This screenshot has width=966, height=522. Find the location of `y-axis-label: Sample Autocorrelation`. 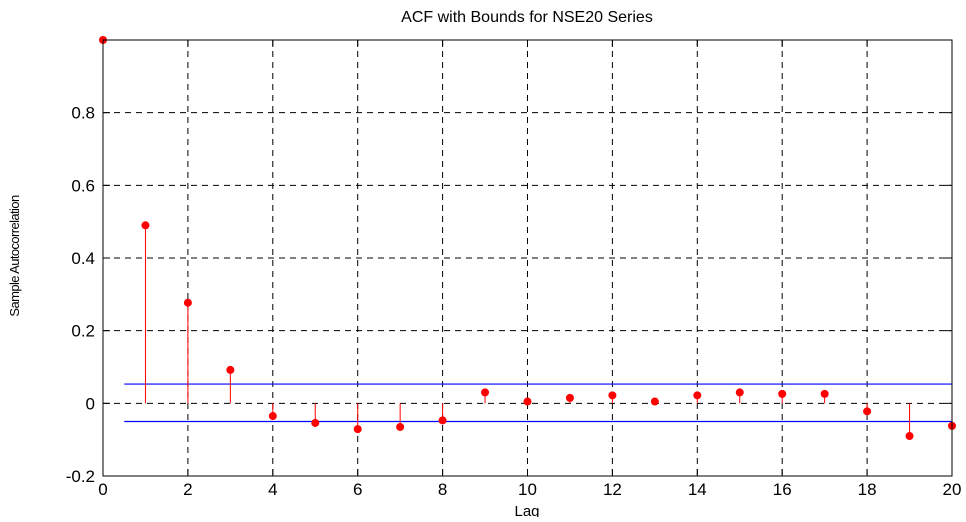

y-axis-label: Sample Autocorrelation is located at coordinates (14, 256).